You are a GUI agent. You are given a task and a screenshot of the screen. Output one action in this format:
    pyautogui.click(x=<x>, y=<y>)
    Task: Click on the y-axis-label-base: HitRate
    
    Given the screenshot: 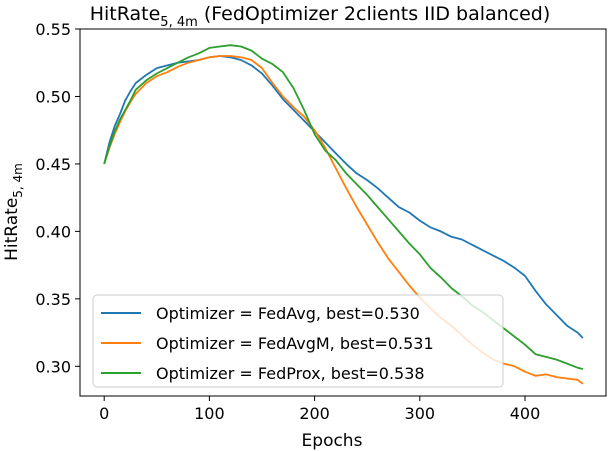 What is the action you would take?
    pyautogui.click(x=12, y=229)
    